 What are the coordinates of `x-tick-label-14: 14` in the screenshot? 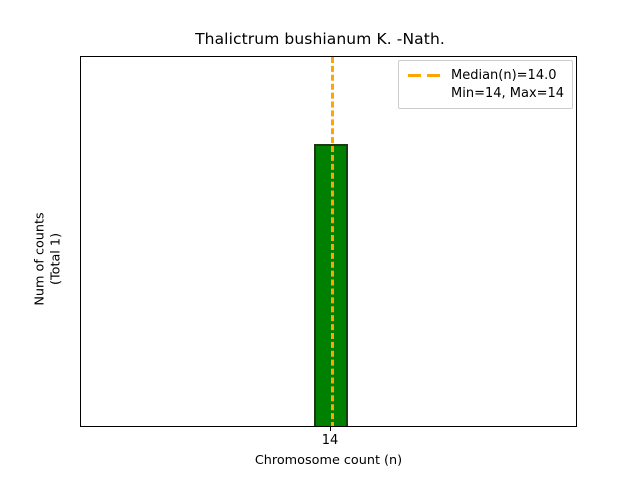 It's located at (330, 440).